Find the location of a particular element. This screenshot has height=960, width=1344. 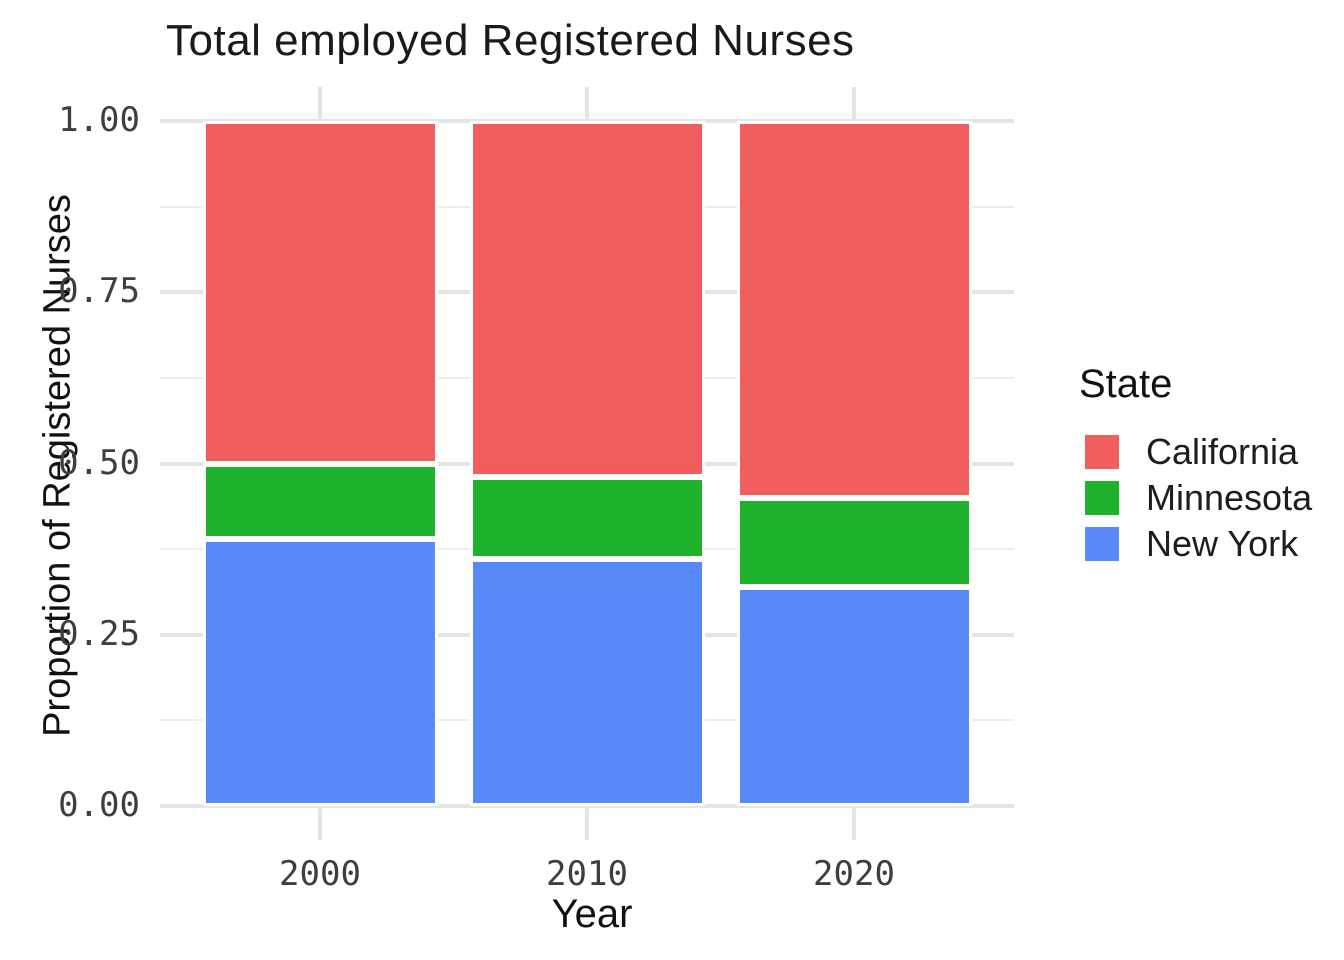

legend-item-california: California is located at coordinates (1195, 452).